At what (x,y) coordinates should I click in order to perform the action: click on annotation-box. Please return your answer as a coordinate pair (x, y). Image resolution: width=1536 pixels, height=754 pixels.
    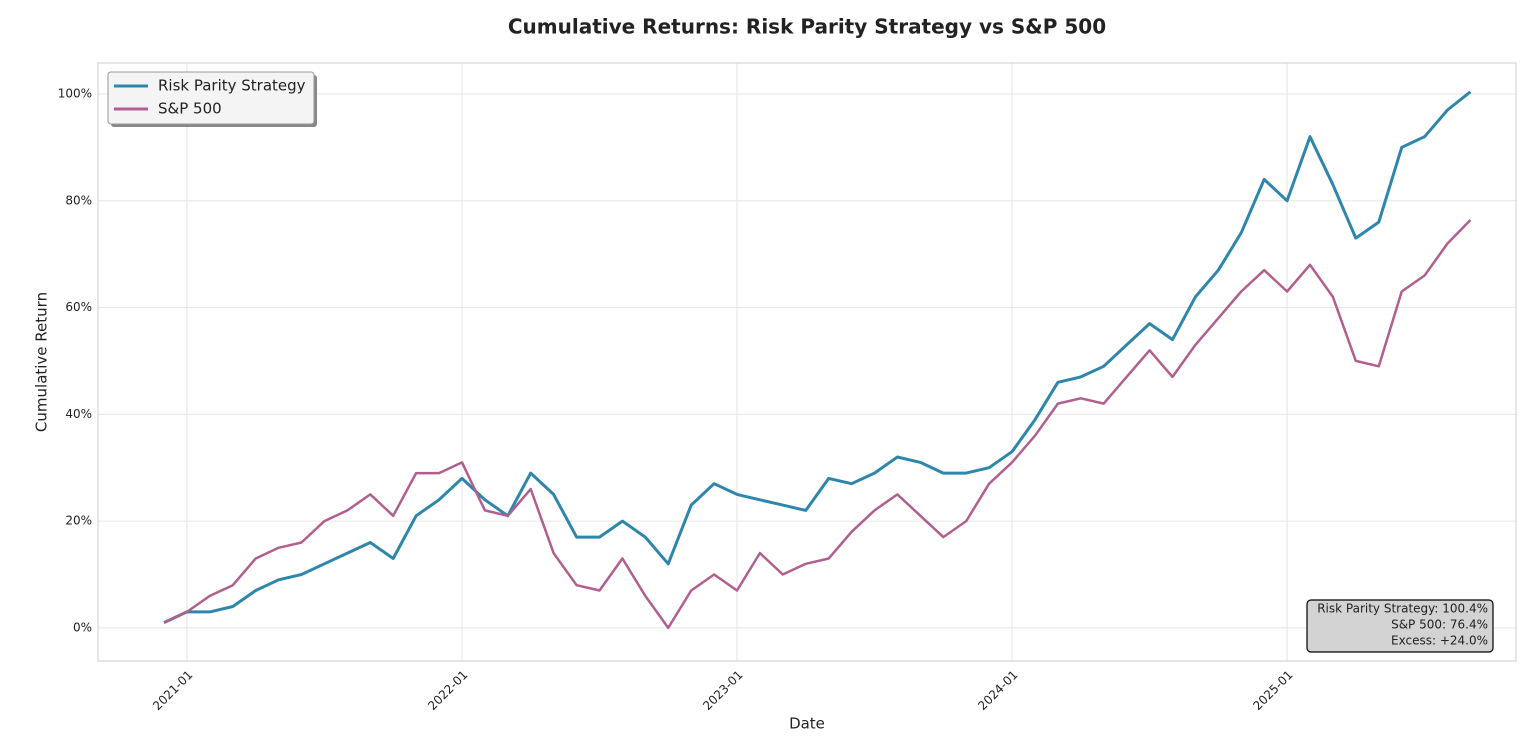
    Looking at the image, I should click on (1400, 626).